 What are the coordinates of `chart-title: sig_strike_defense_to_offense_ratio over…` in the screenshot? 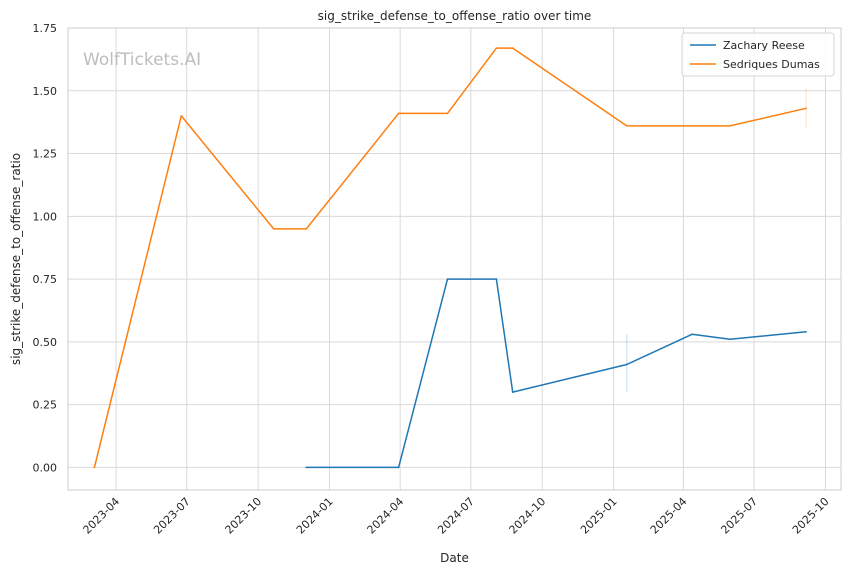 It's located at (455, 16).